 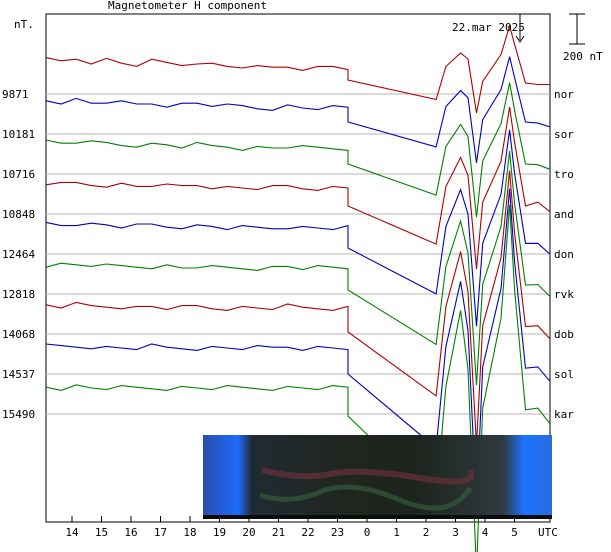 I want to click on x-tick-label: 3, so click(x=455, y=532).